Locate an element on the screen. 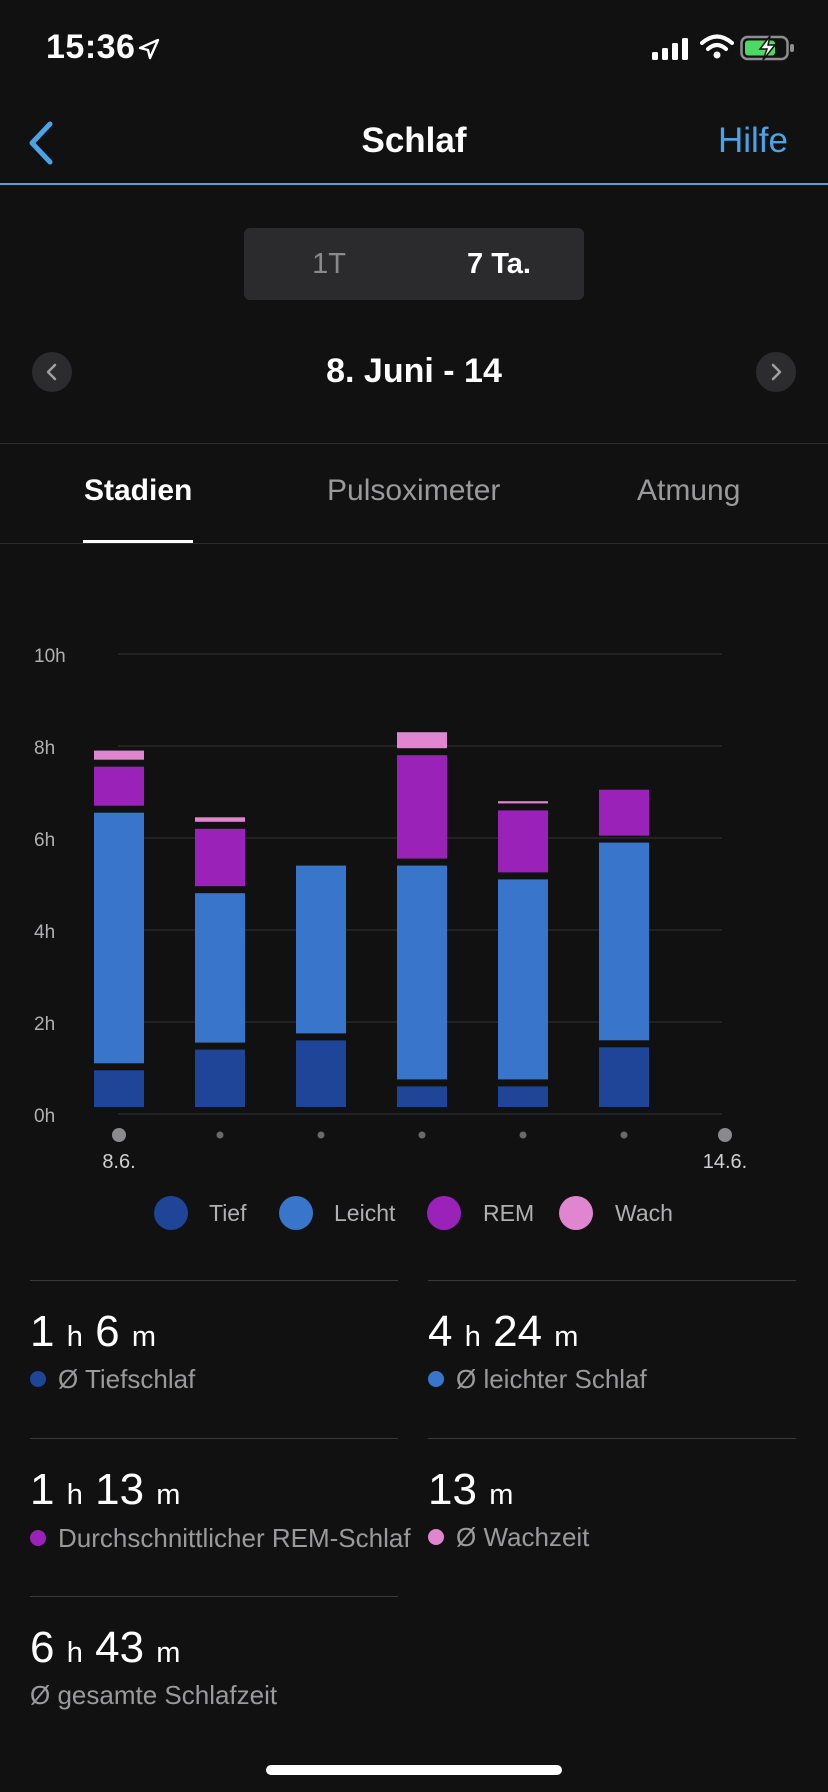  y-tick-label: 10h is located at coordinates (50, 656).